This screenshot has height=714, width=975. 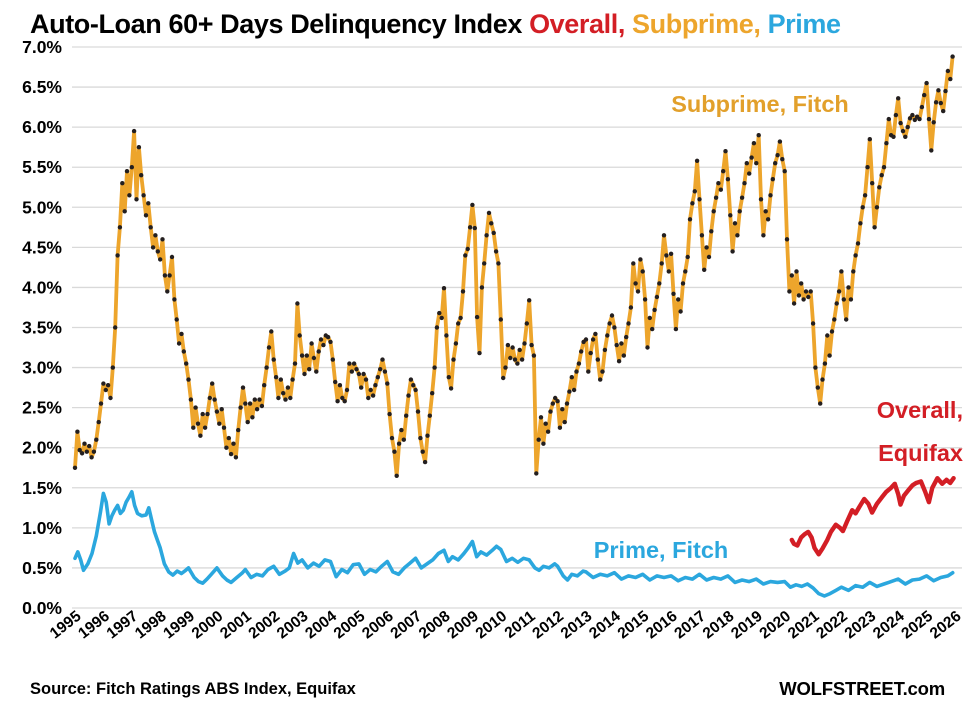 I want to click on chart-title-prime: Prime, so click(x=804, y=24).